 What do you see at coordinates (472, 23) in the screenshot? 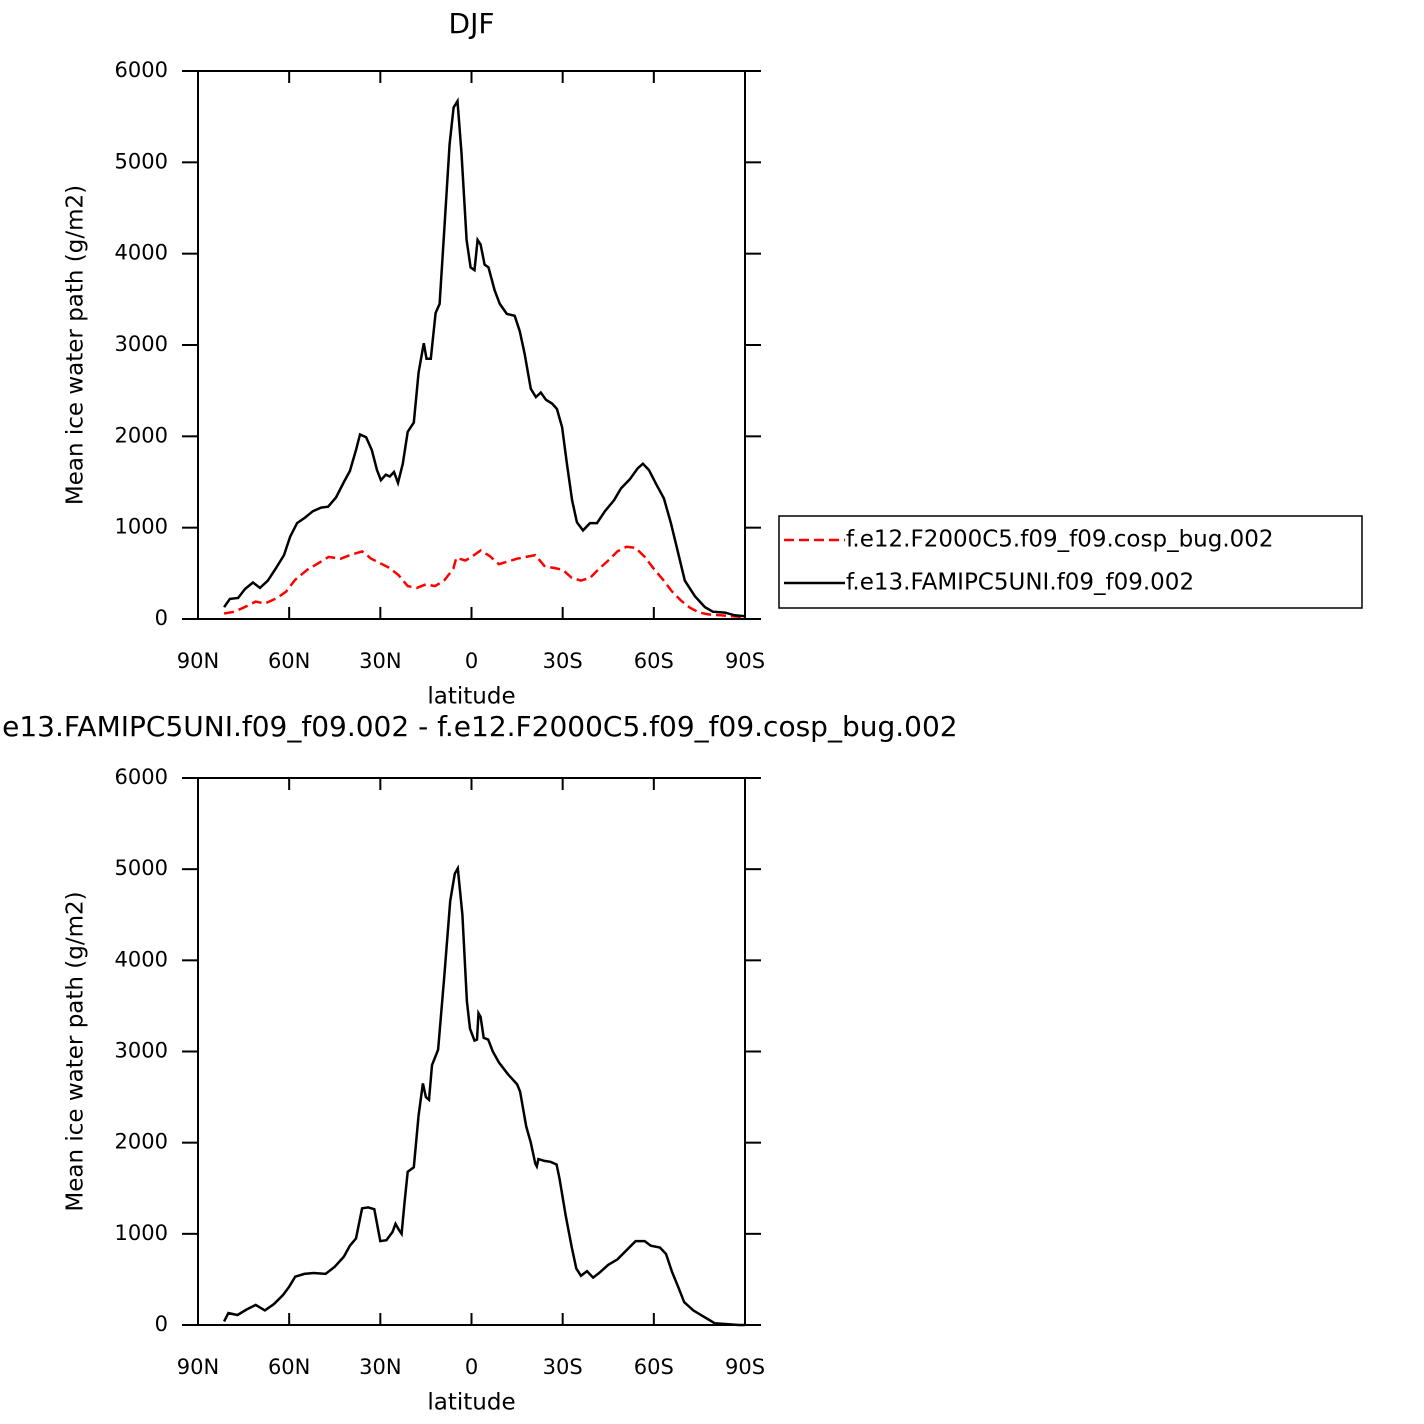
I see `chart-title: DJF` at bounding box center [472, 23].